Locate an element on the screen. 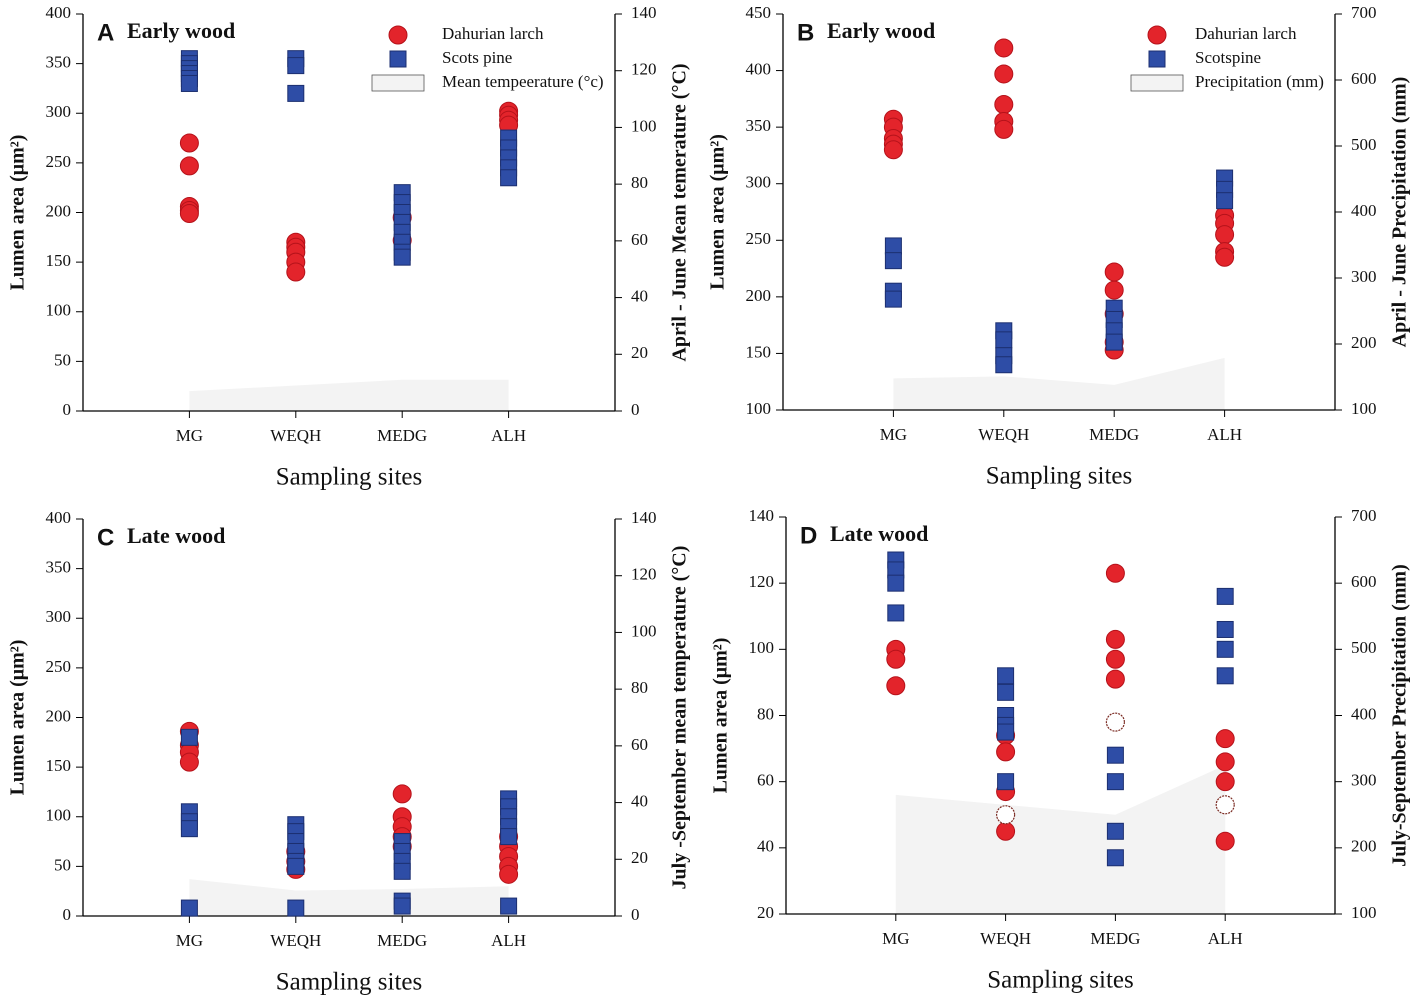 The height and width of the screenshot is (997, 1417). y2-tick-label: 140 is located at coordinates (644, 12).